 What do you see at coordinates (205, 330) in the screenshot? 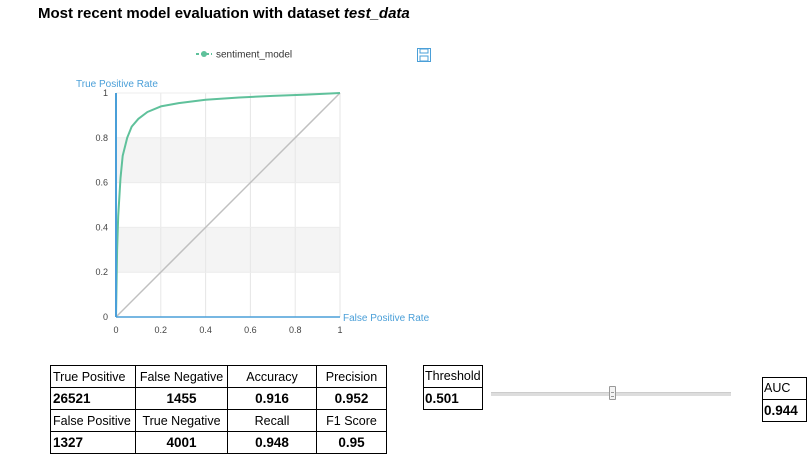
I see `x-tick-label: 0.4` at bounding box center [205, 330].